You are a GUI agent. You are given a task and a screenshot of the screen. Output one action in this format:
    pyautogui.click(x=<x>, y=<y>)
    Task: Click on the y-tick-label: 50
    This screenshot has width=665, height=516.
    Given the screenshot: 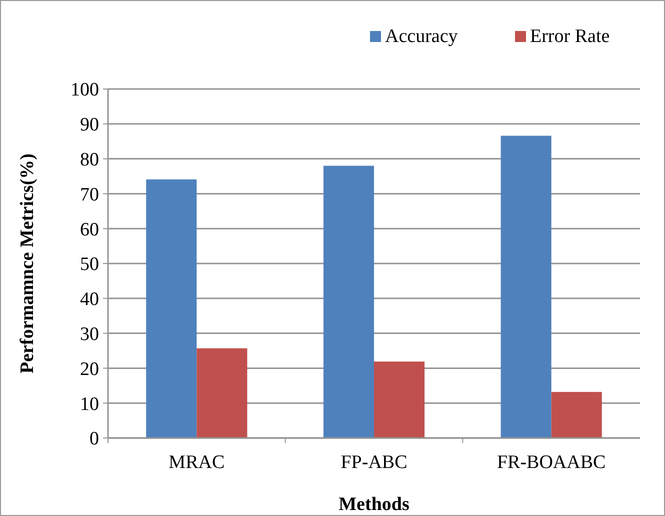 What is the action you would take?
    pyautogui.click(x=89, y=265)
    